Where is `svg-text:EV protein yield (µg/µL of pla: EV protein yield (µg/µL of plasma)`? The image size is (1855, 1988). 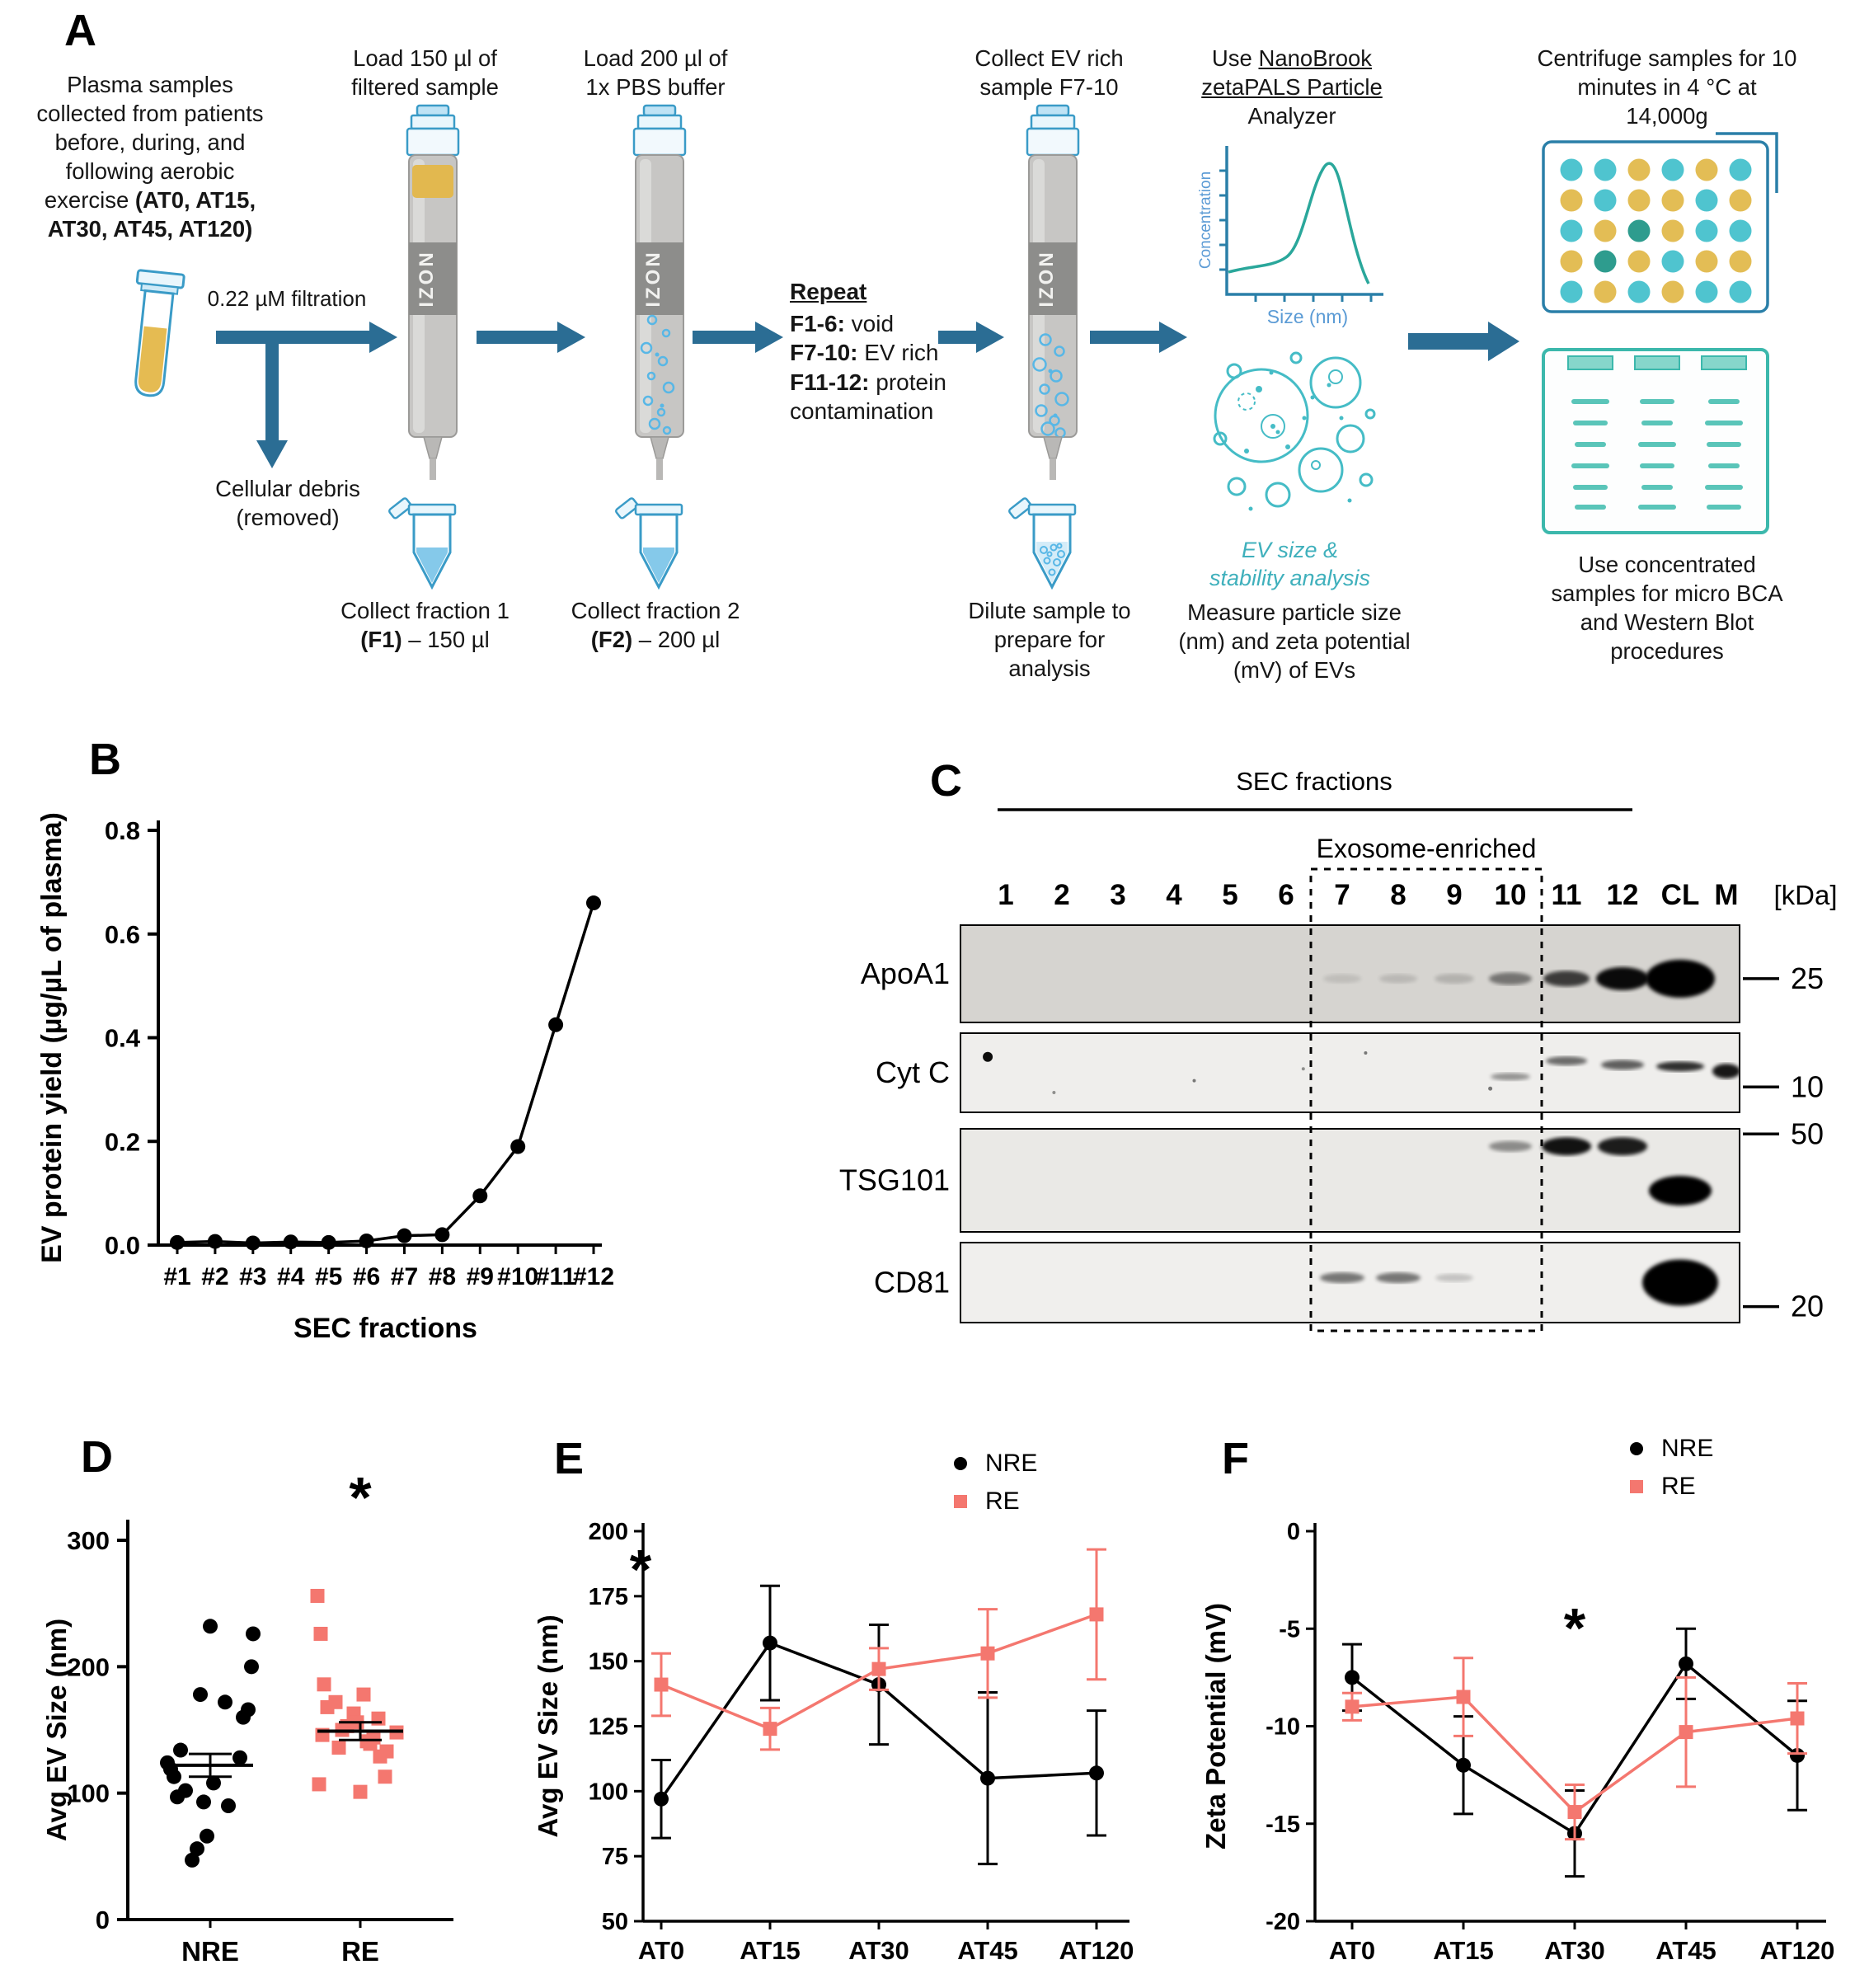 svg-text:EV protein yield (µg/µL of pla: EV protein yield (µg/µL of plasma) is located at coordinates (52, 1037).